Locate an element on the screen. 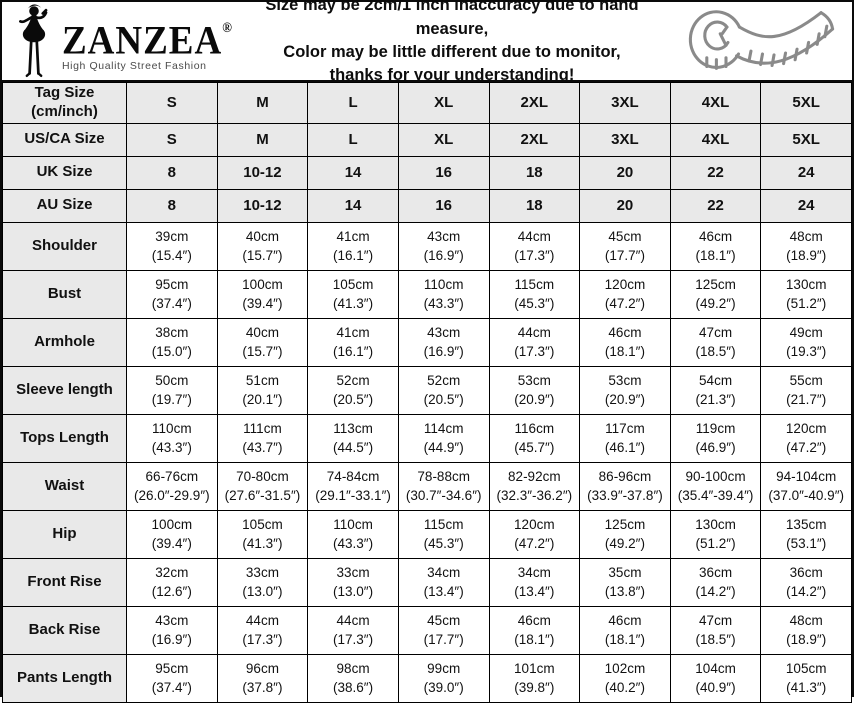 This screenshot has width=854, height=703. measurement-cell: 55cm (21.7″) is located at coordinates (806, 390).